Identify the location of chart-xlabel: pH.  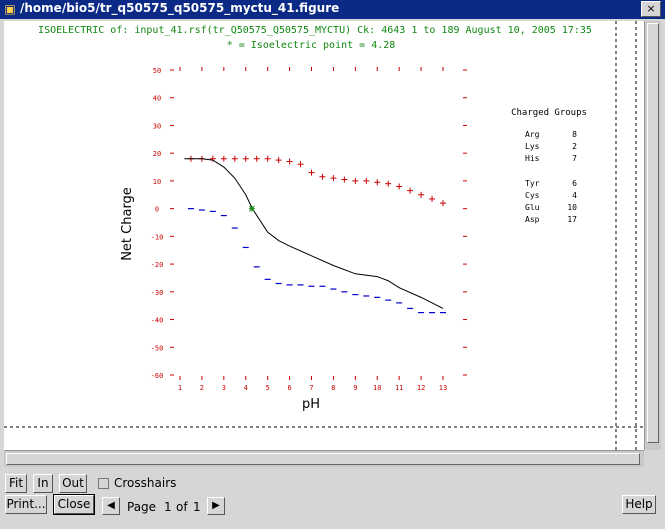
(311, 404).